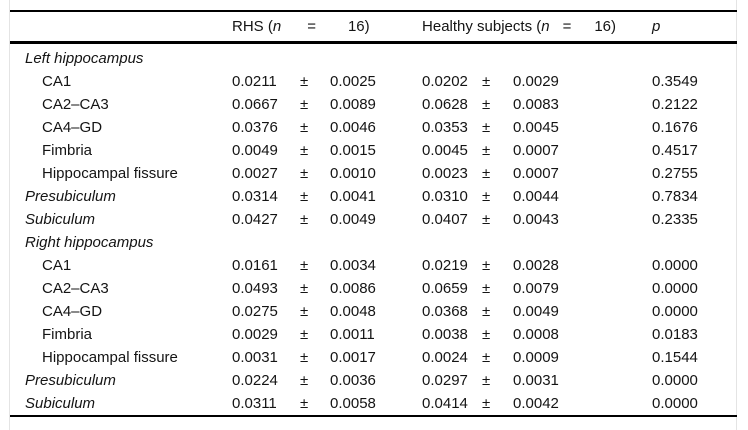  What do you see at coordinates (675, 357) in the screenshot?
I see `p-value: 0.1544` at bounding box center [675, 357].